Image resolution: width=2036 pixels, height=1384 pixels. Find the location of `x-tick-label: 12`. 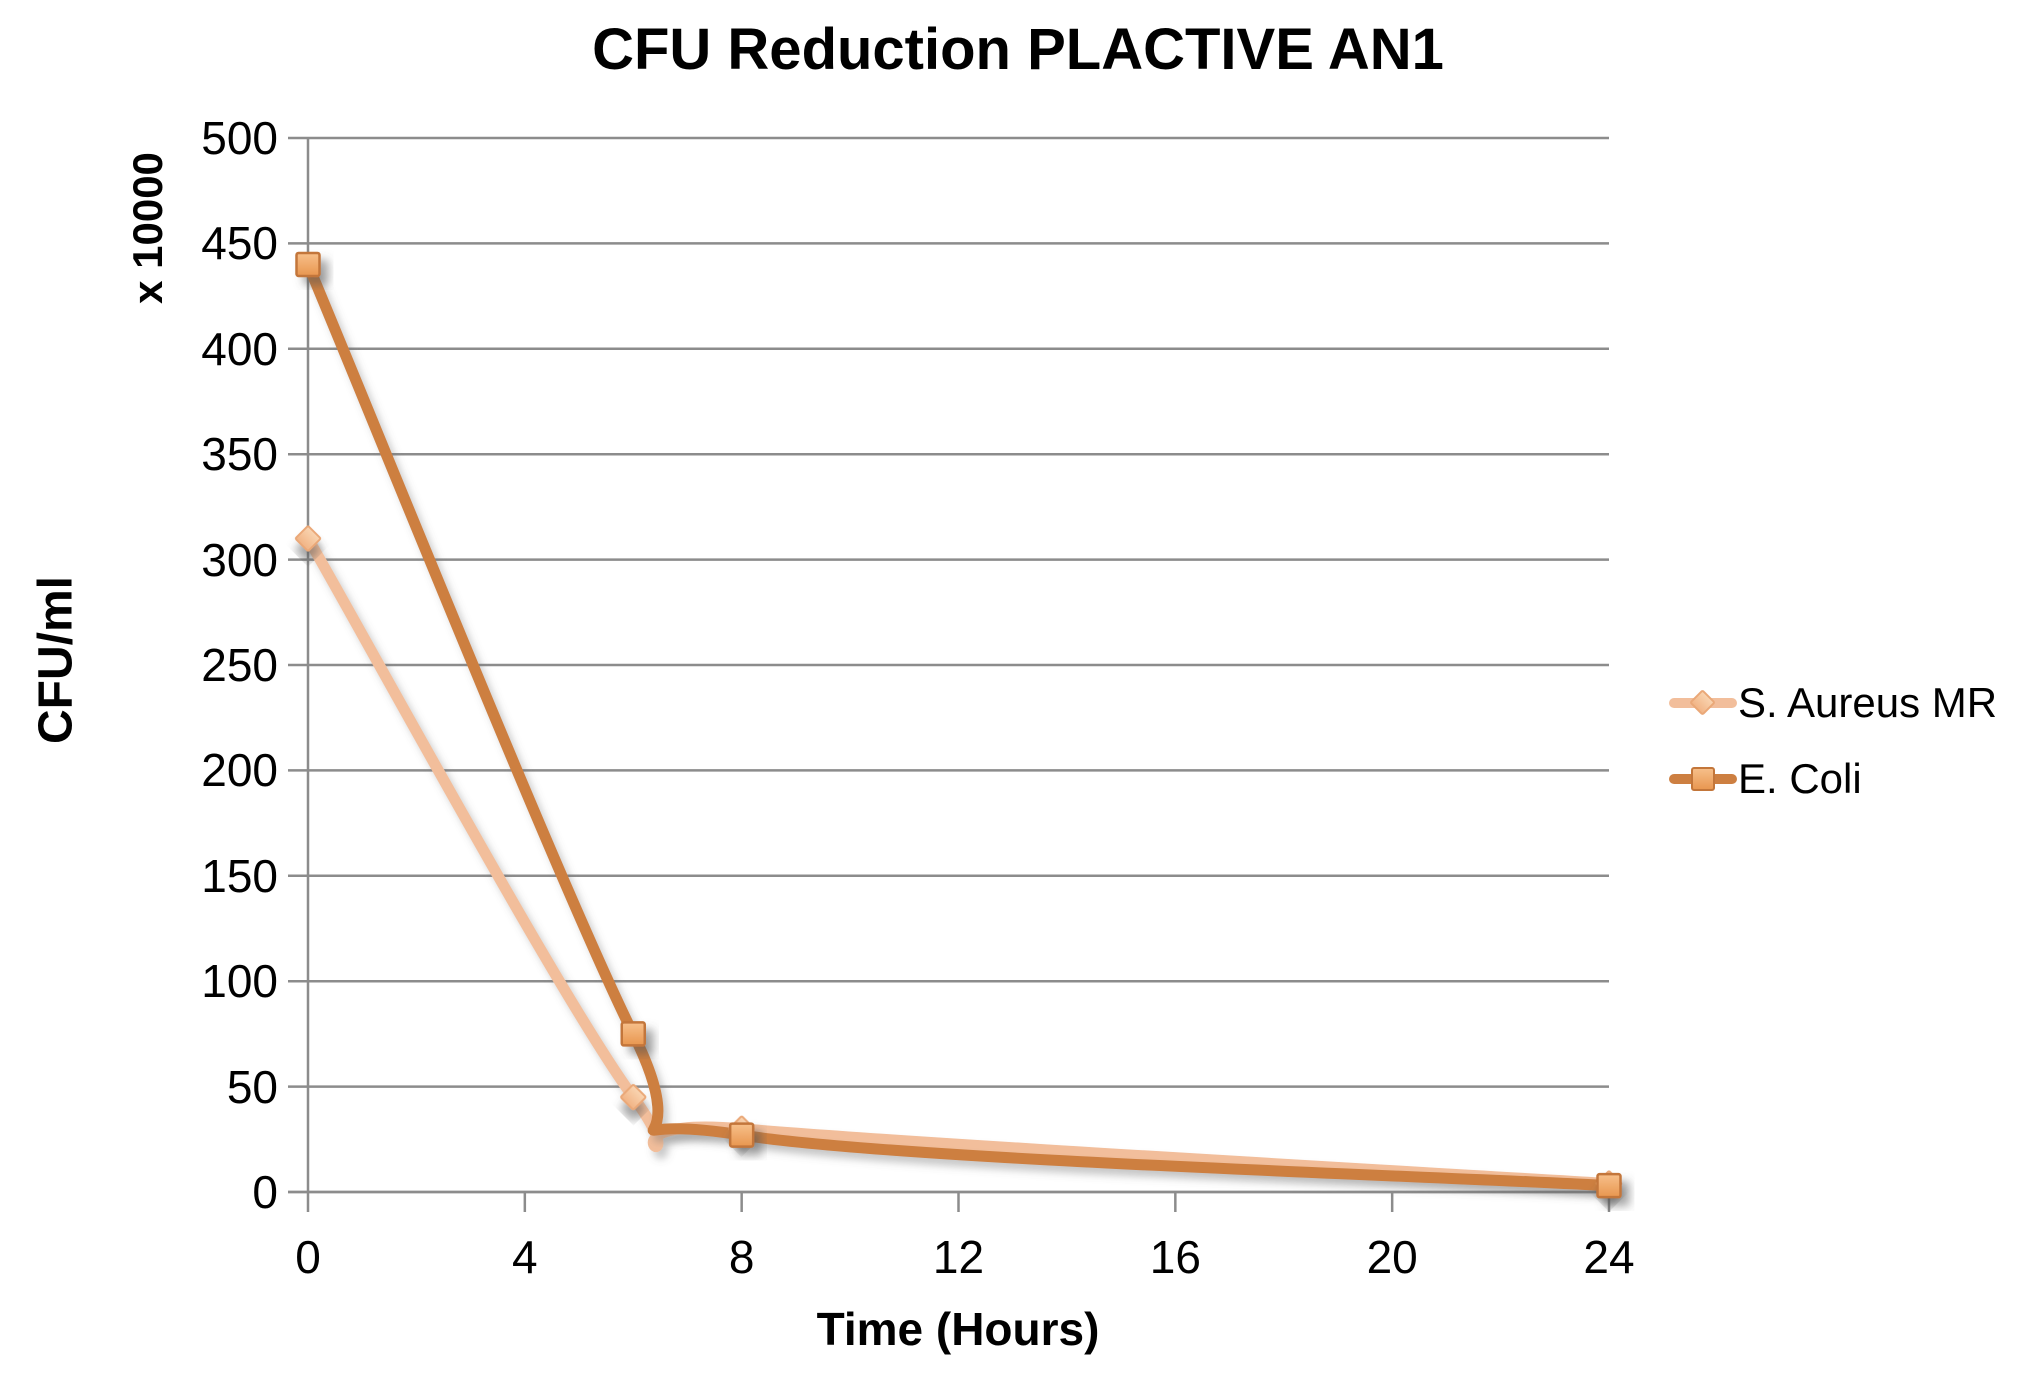

x-tick-label: 12 is located at coordinates (958, 1257).